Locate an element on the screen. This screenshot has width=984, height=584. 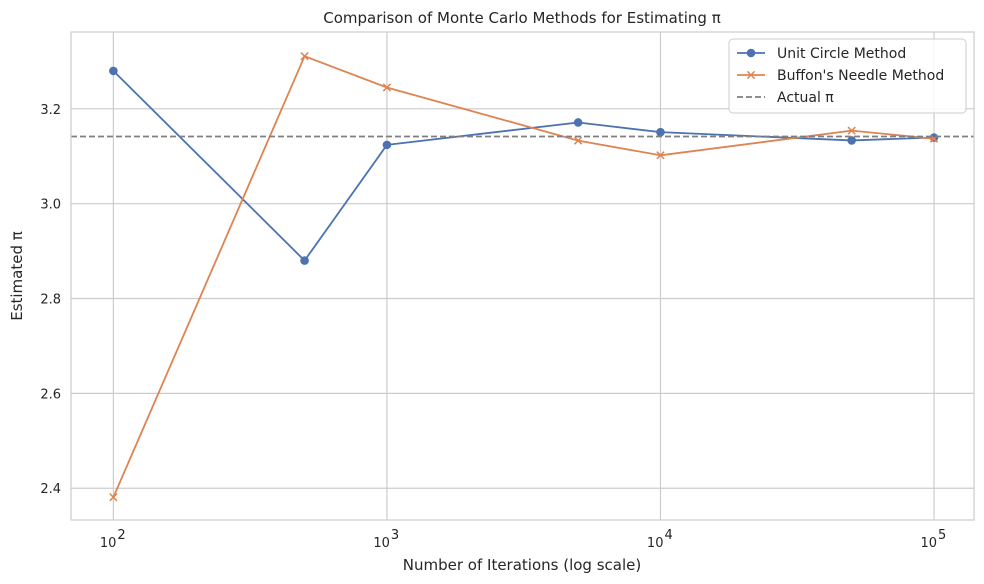
x-tick-exponent: 3 is located at coordinates (395, 535).